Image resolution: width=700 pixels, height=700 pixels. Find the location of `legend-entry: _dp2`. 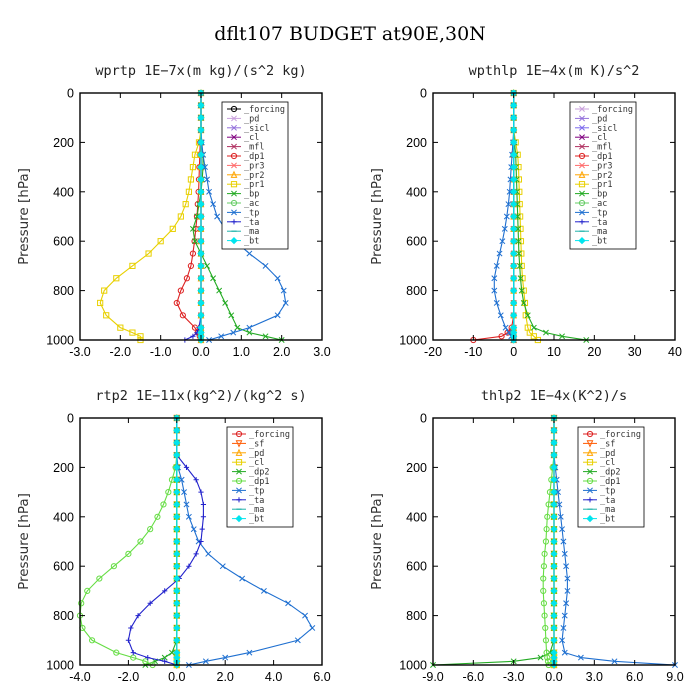

legend-entry: _dp2 is located at coordinates (259, 473).